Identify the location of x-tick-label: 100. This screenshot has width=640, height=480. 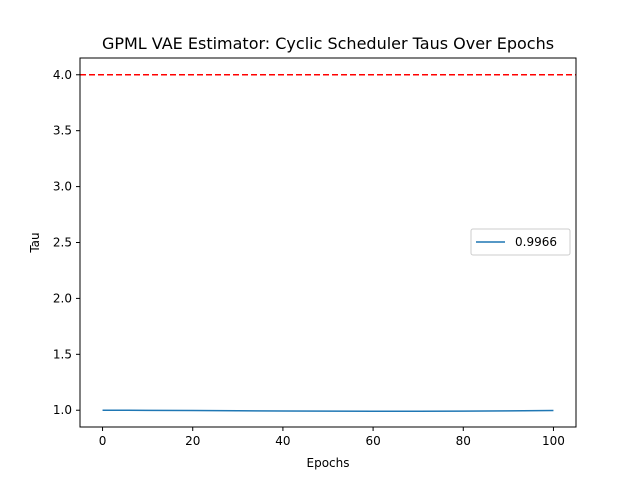
(553, 441).